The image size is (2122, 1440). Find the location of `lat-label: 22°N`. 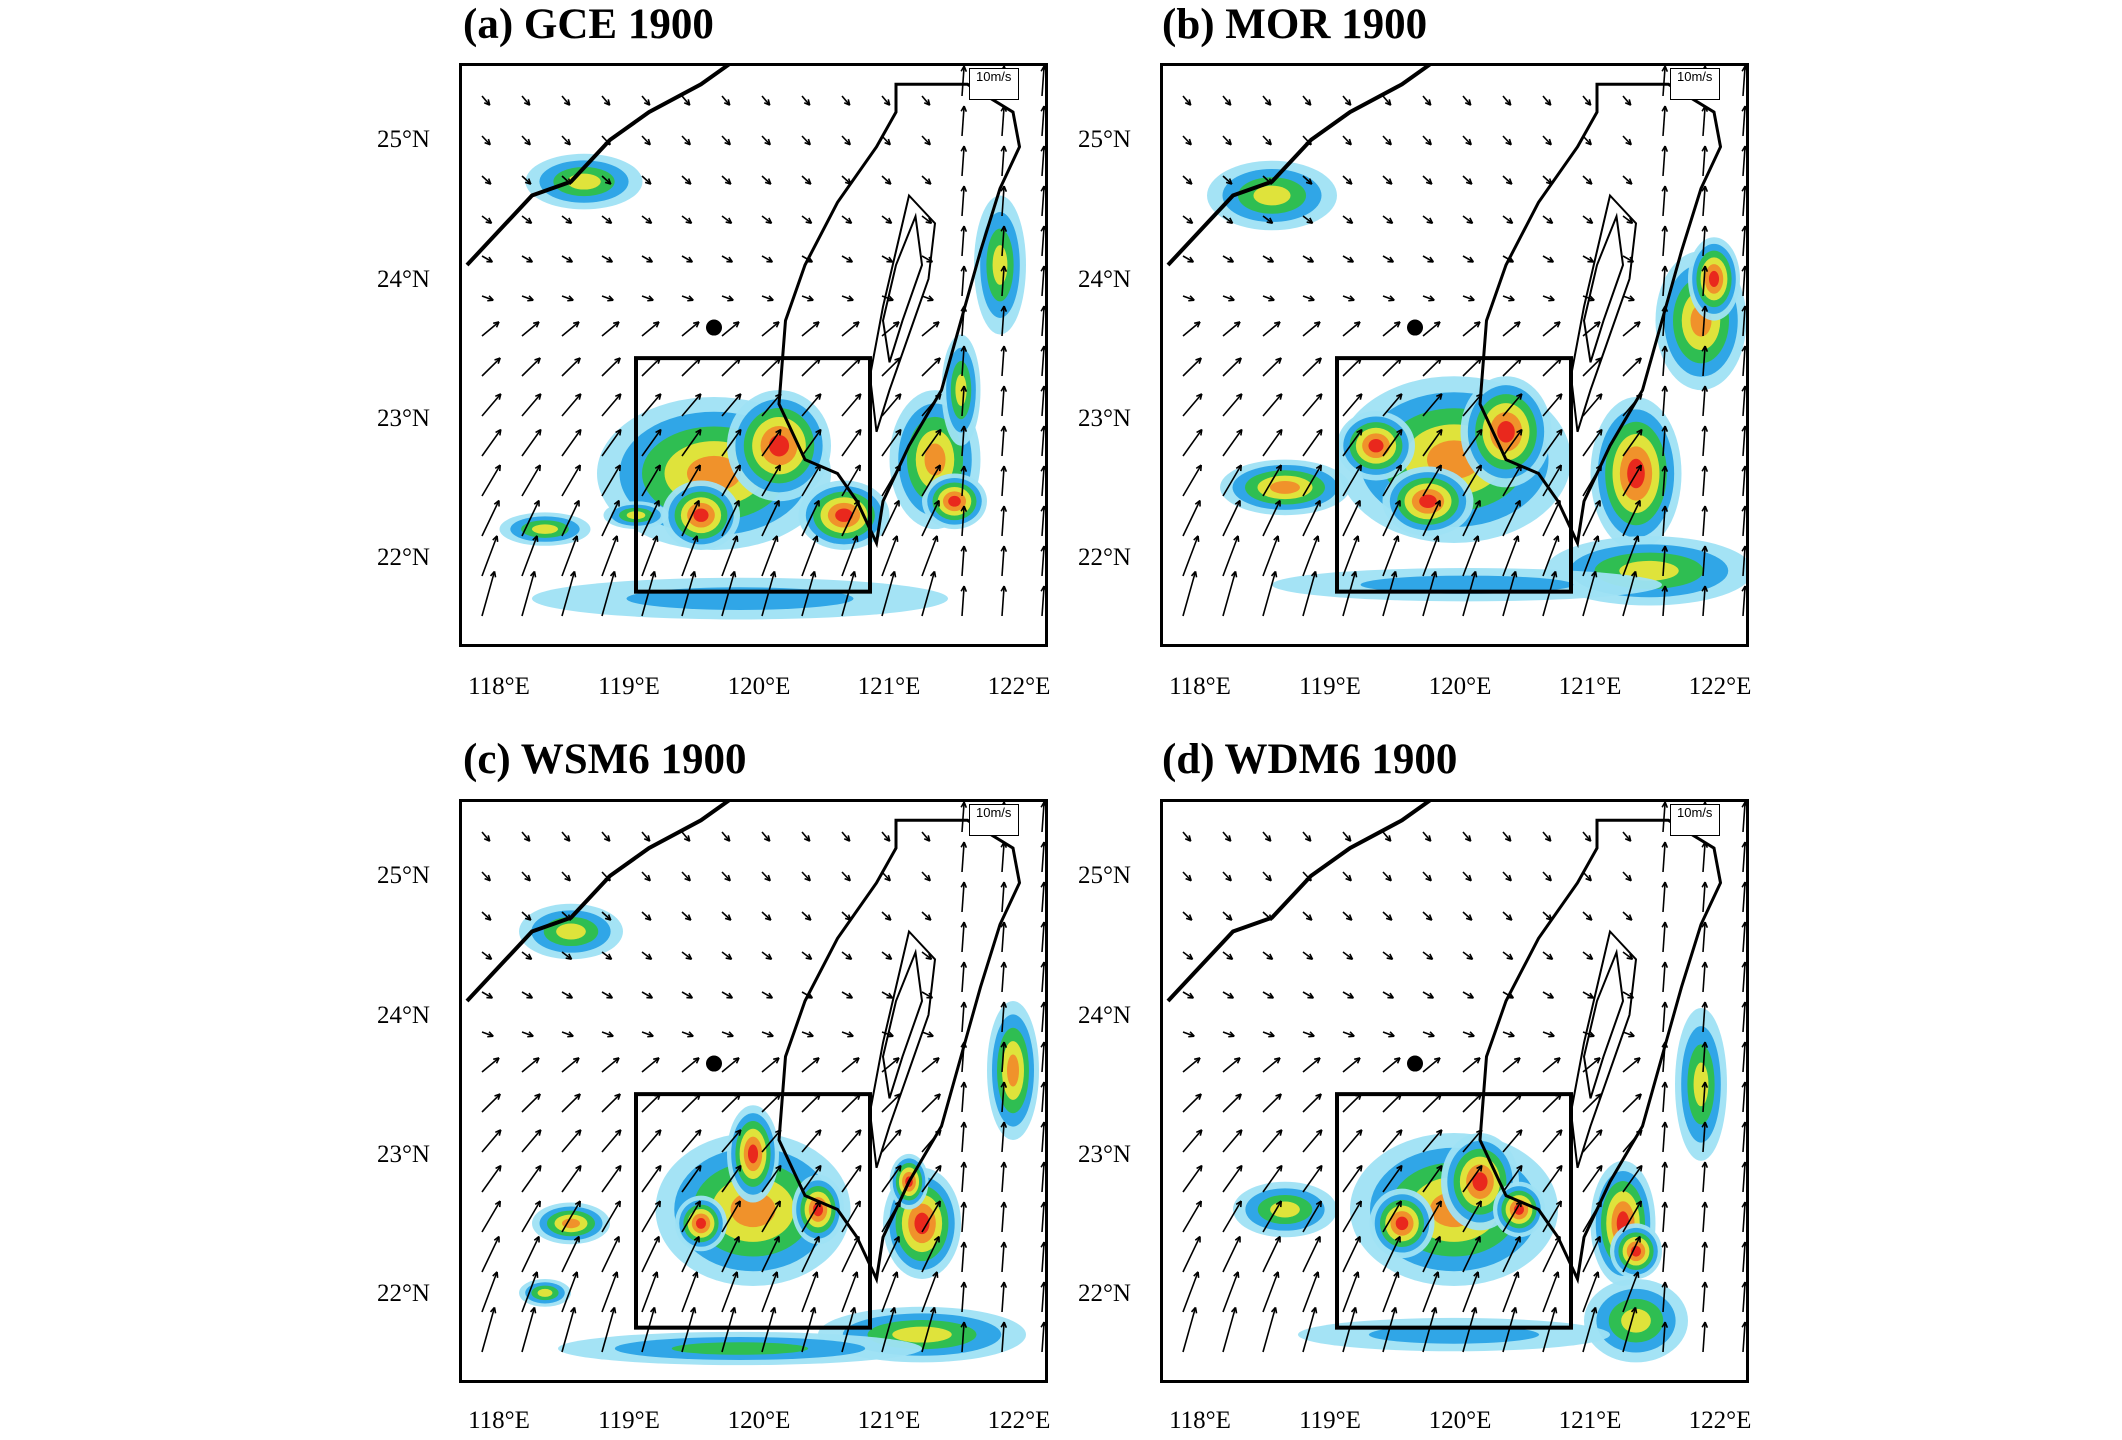

lat-label: 22°N is located at coordinates (1104, 557).